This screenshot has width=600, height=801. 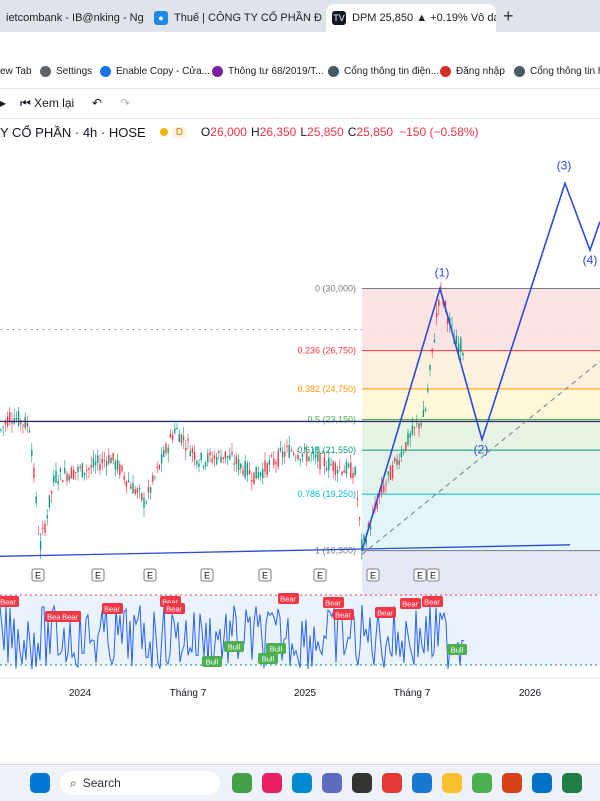 What do you see at coordinates (432, 601) in the screenshot?
I see `bear-signal-badge` at bounding box center [432, 601].